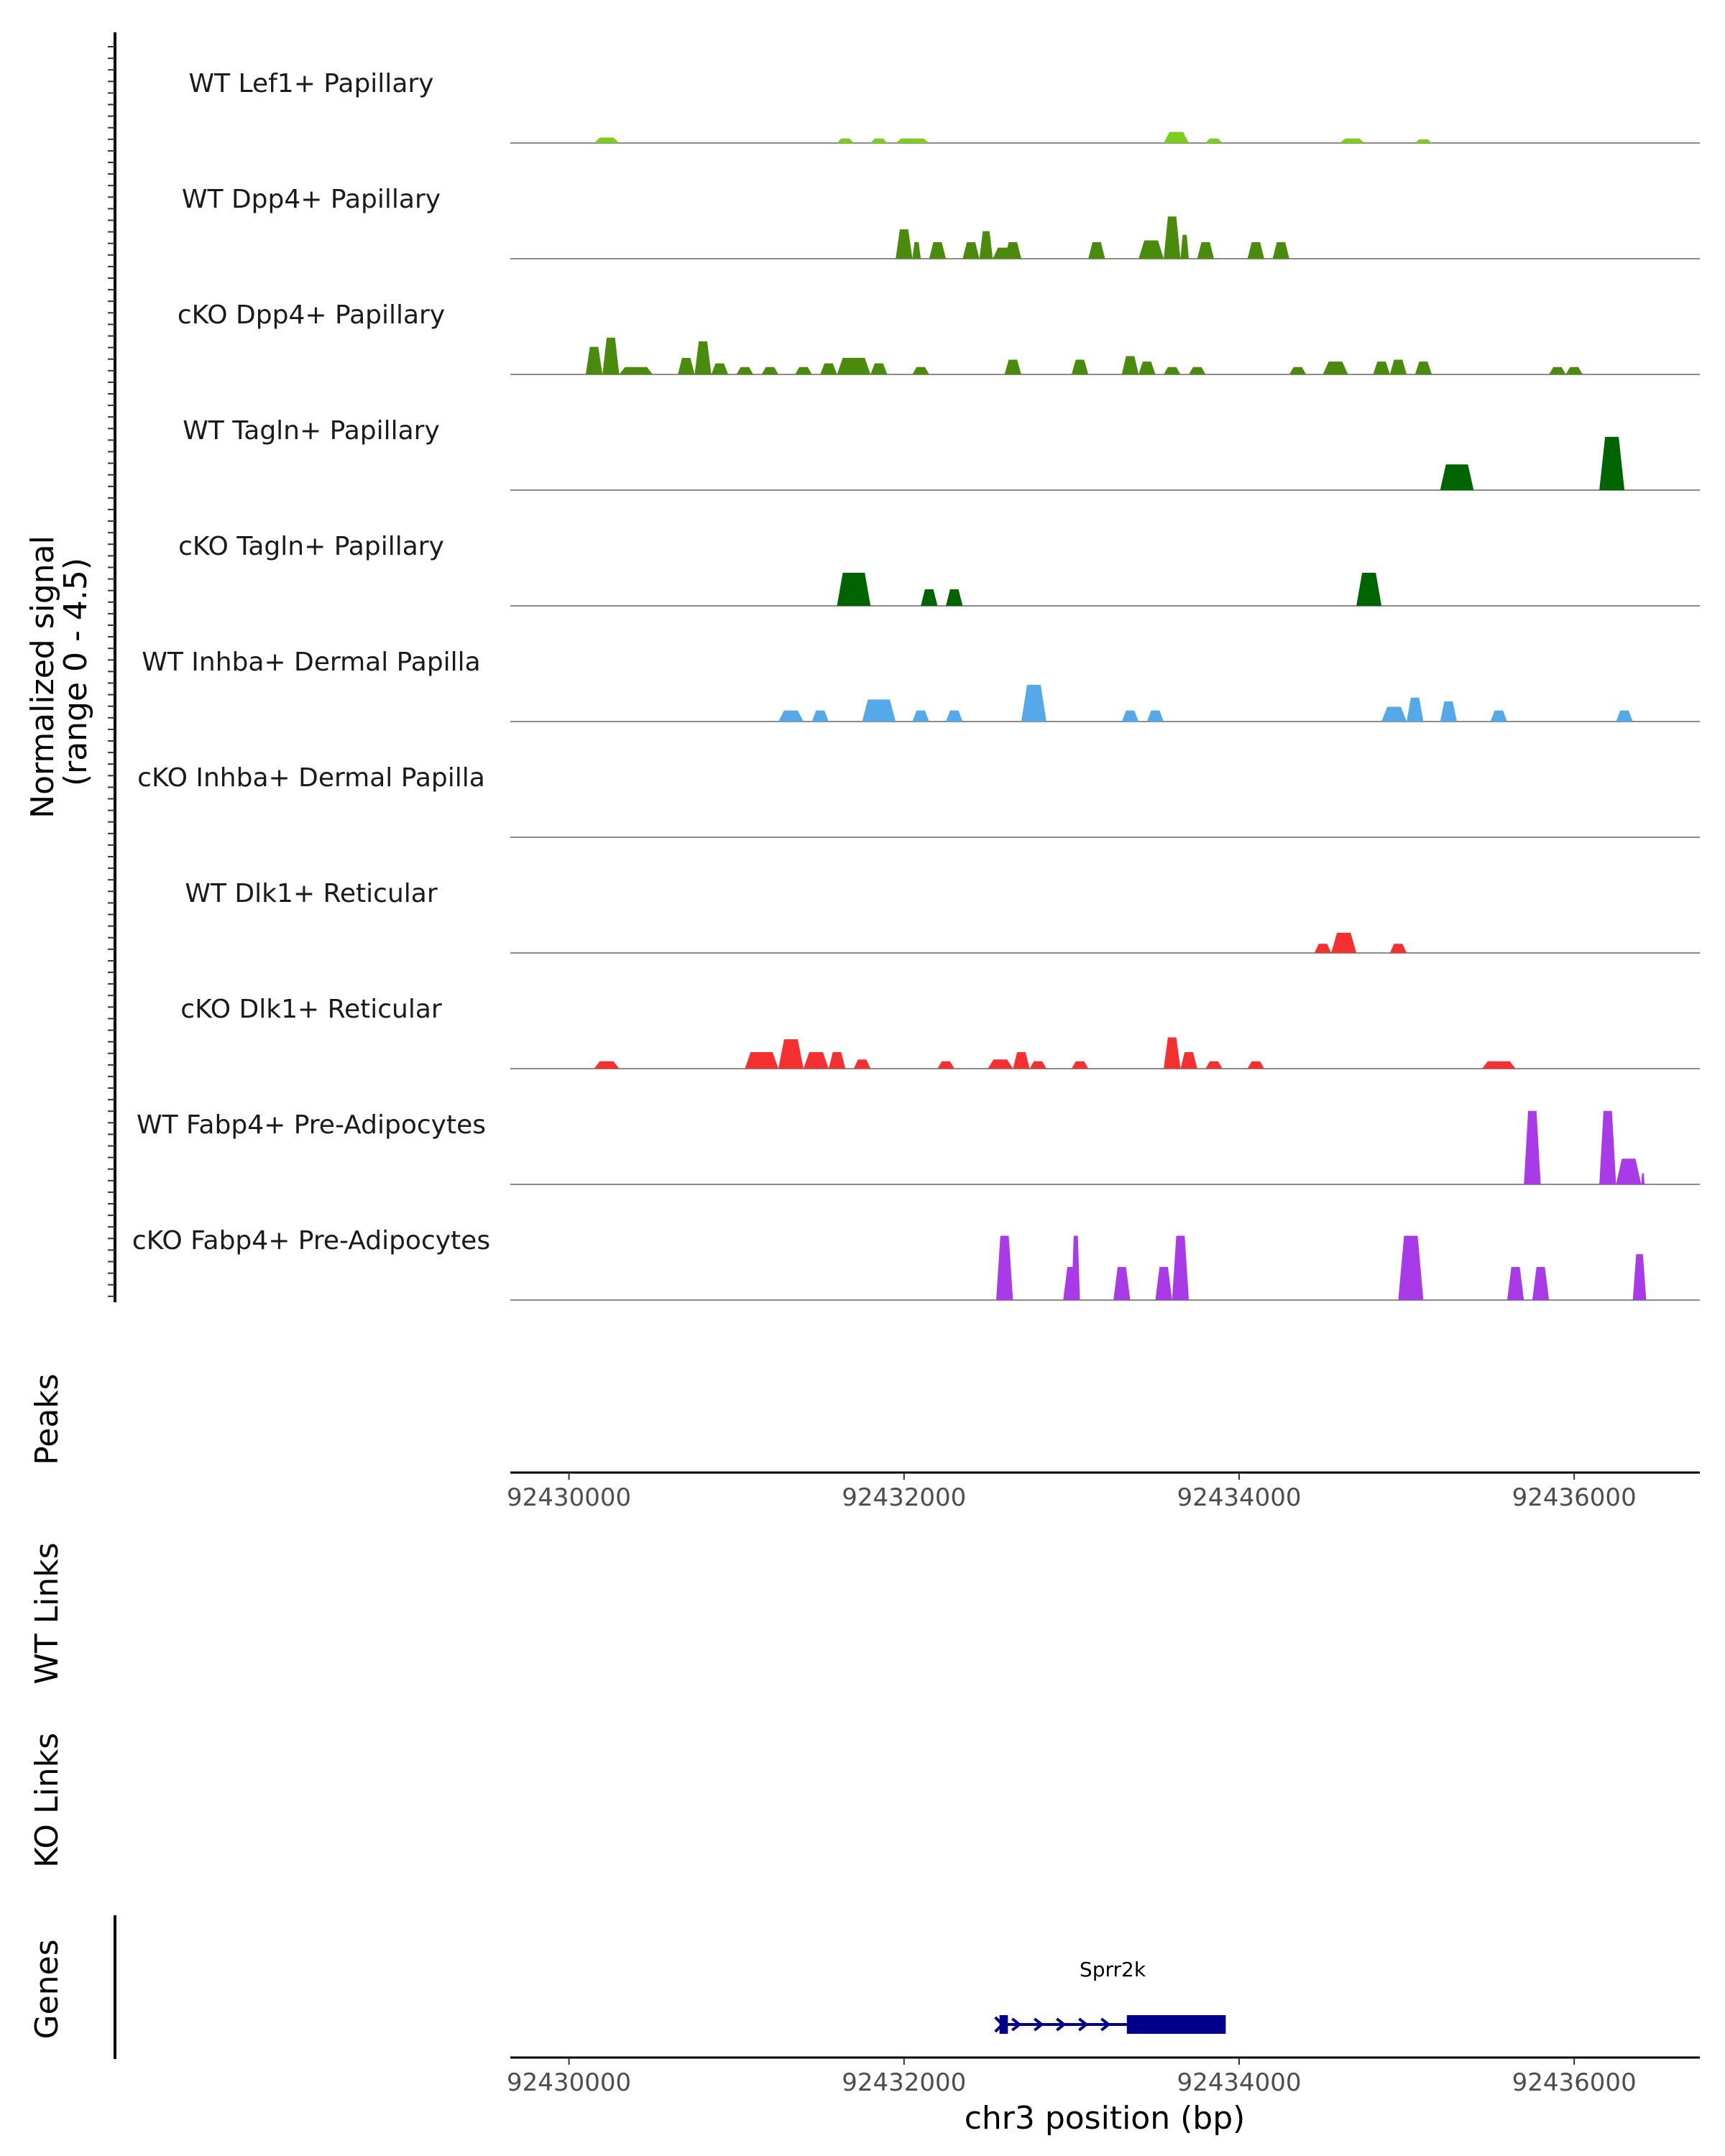  I want to click on track-label: WT Fabp4+ Pre-Adipocytes, so click(311, 1125).